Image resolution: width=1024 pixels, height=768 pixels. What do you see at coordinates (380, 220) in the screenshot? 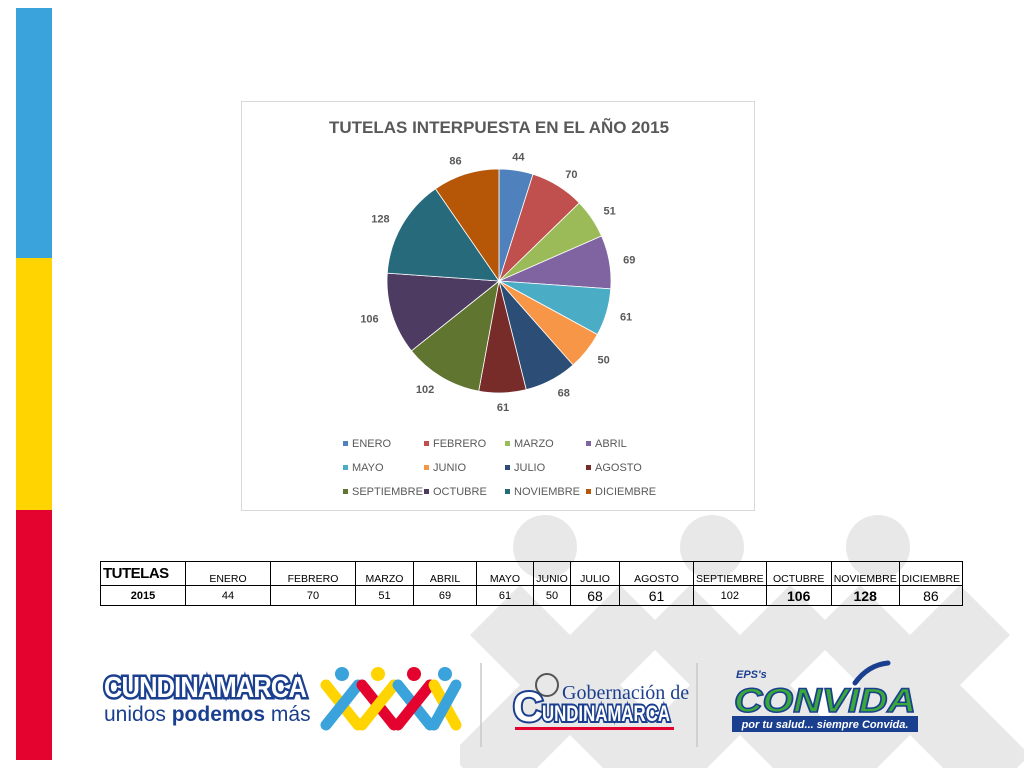
I see `data-label: 128` at bounding box center [380, 220].